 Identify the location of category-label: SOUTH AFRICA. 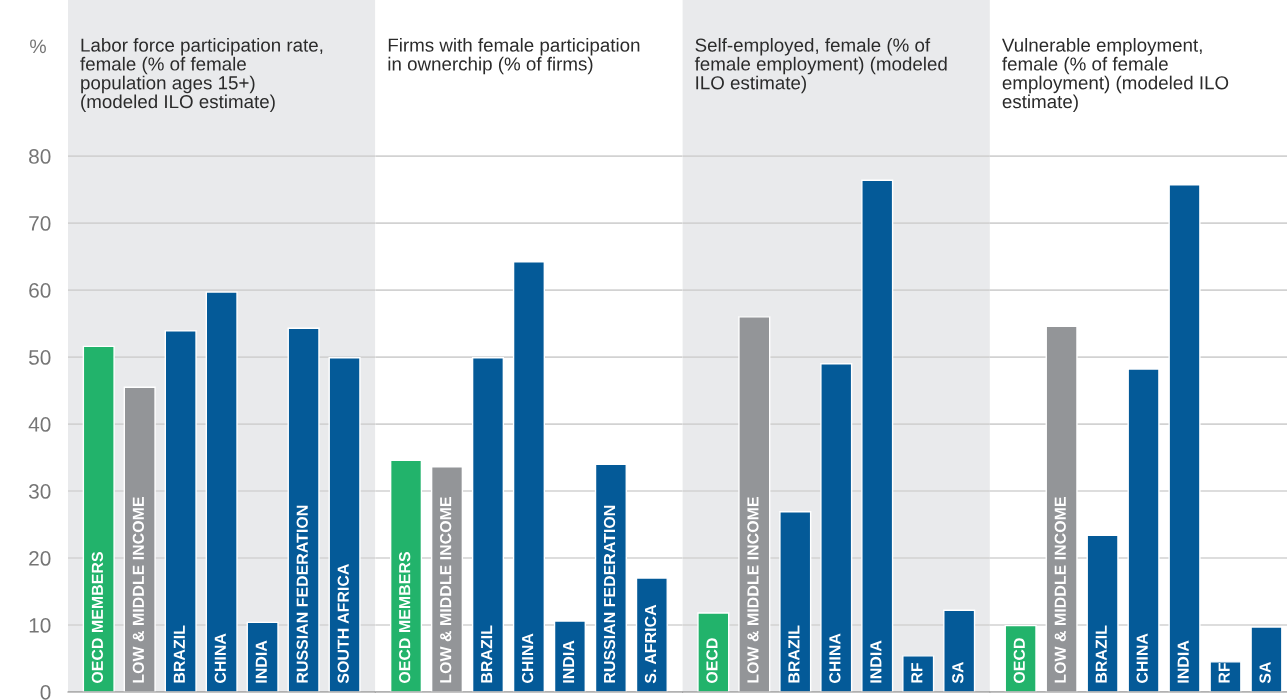
(343, 624).